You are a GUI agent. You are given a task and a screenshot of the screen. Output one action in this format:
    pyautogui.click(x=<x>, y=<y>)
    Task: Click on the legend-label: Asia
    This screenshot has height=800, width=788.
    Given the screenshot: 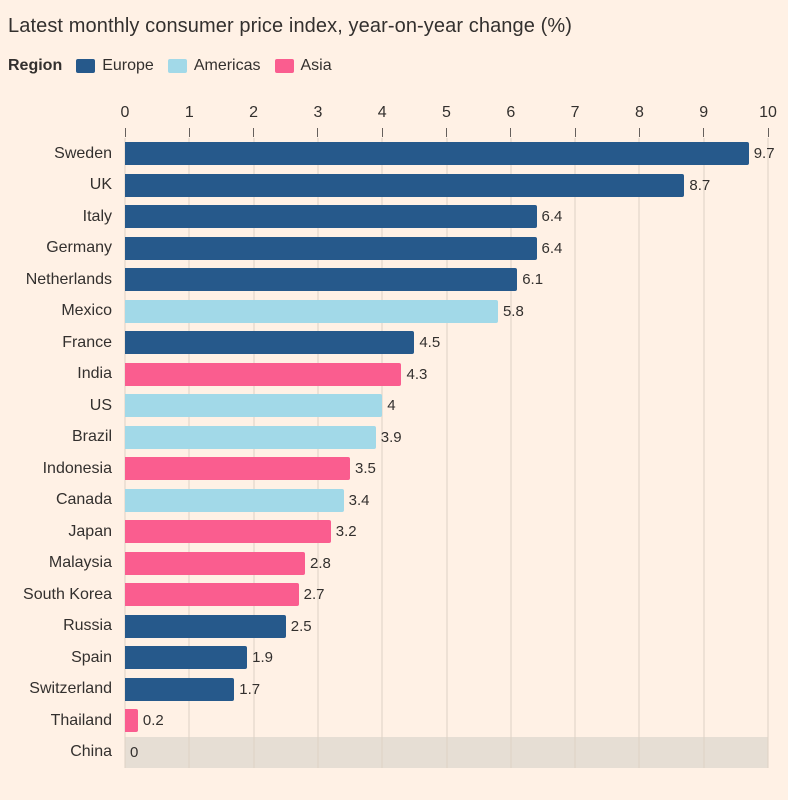 What is the action you would take?
    pyautogui.click(x=316, y=65)
    